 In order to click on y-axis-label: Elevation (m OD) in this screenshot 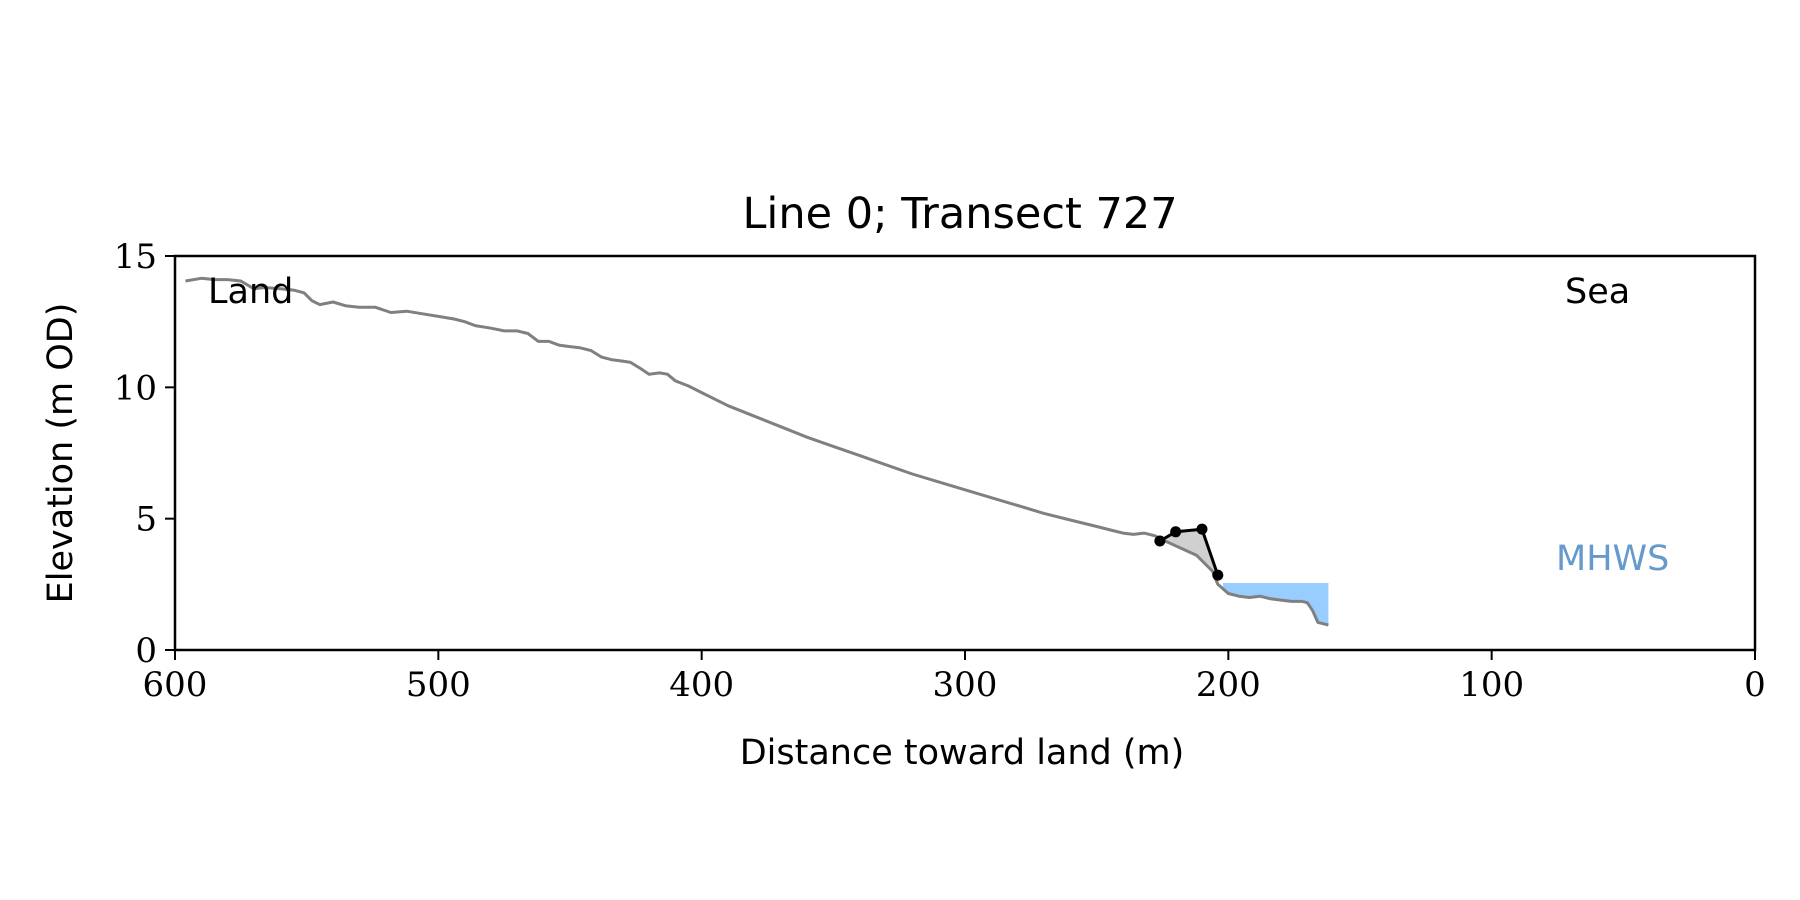, I will do `click(61, 453)`.